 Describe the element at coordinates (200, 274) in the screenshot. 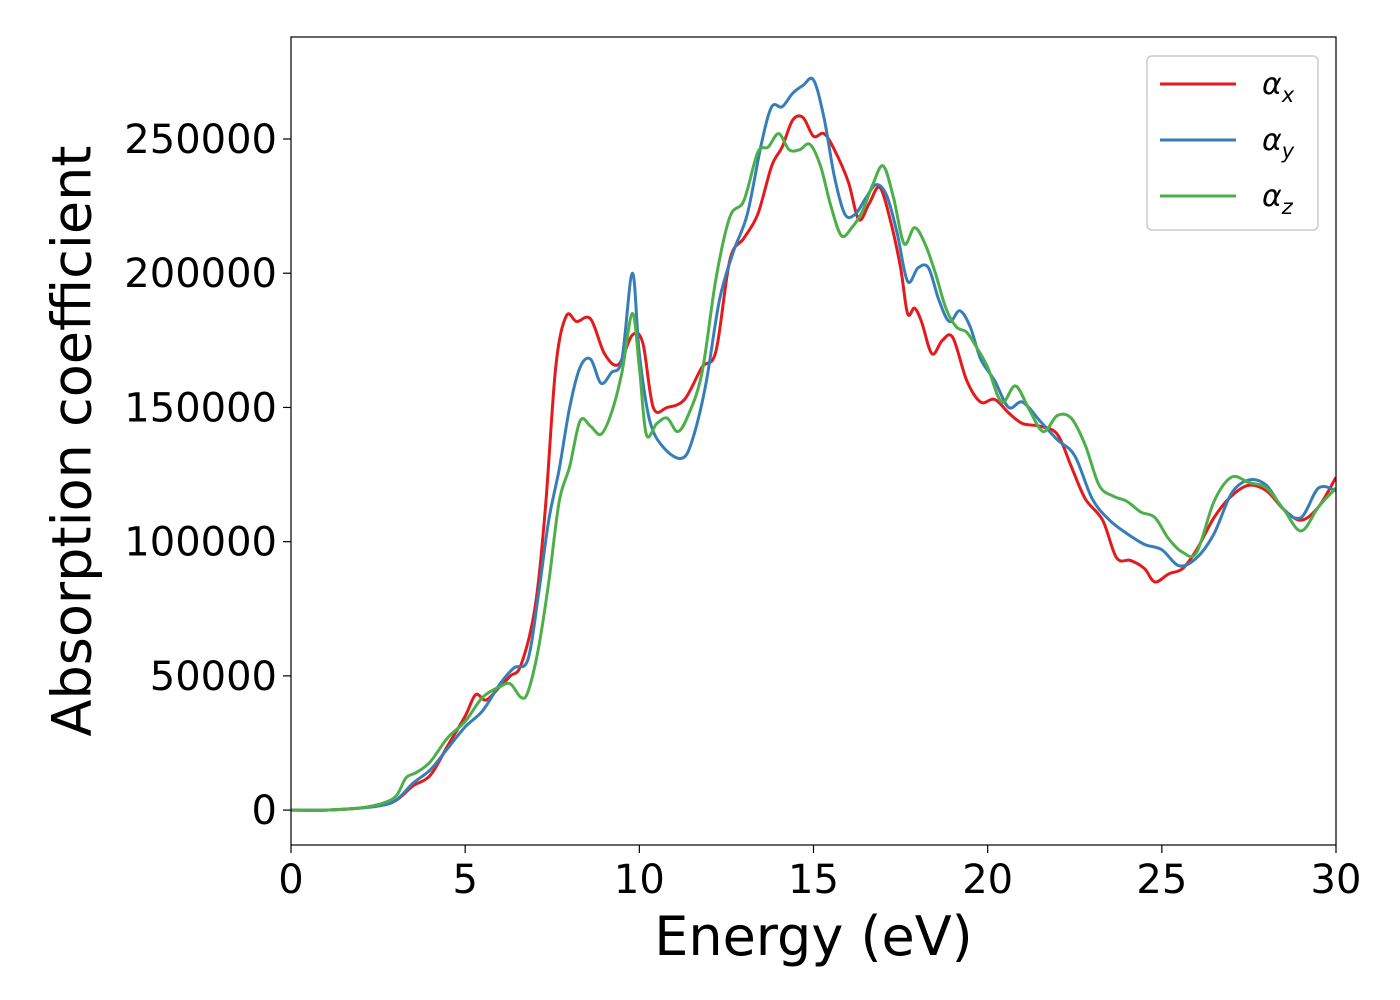

I see `y-tick-label: 200000` at that location.